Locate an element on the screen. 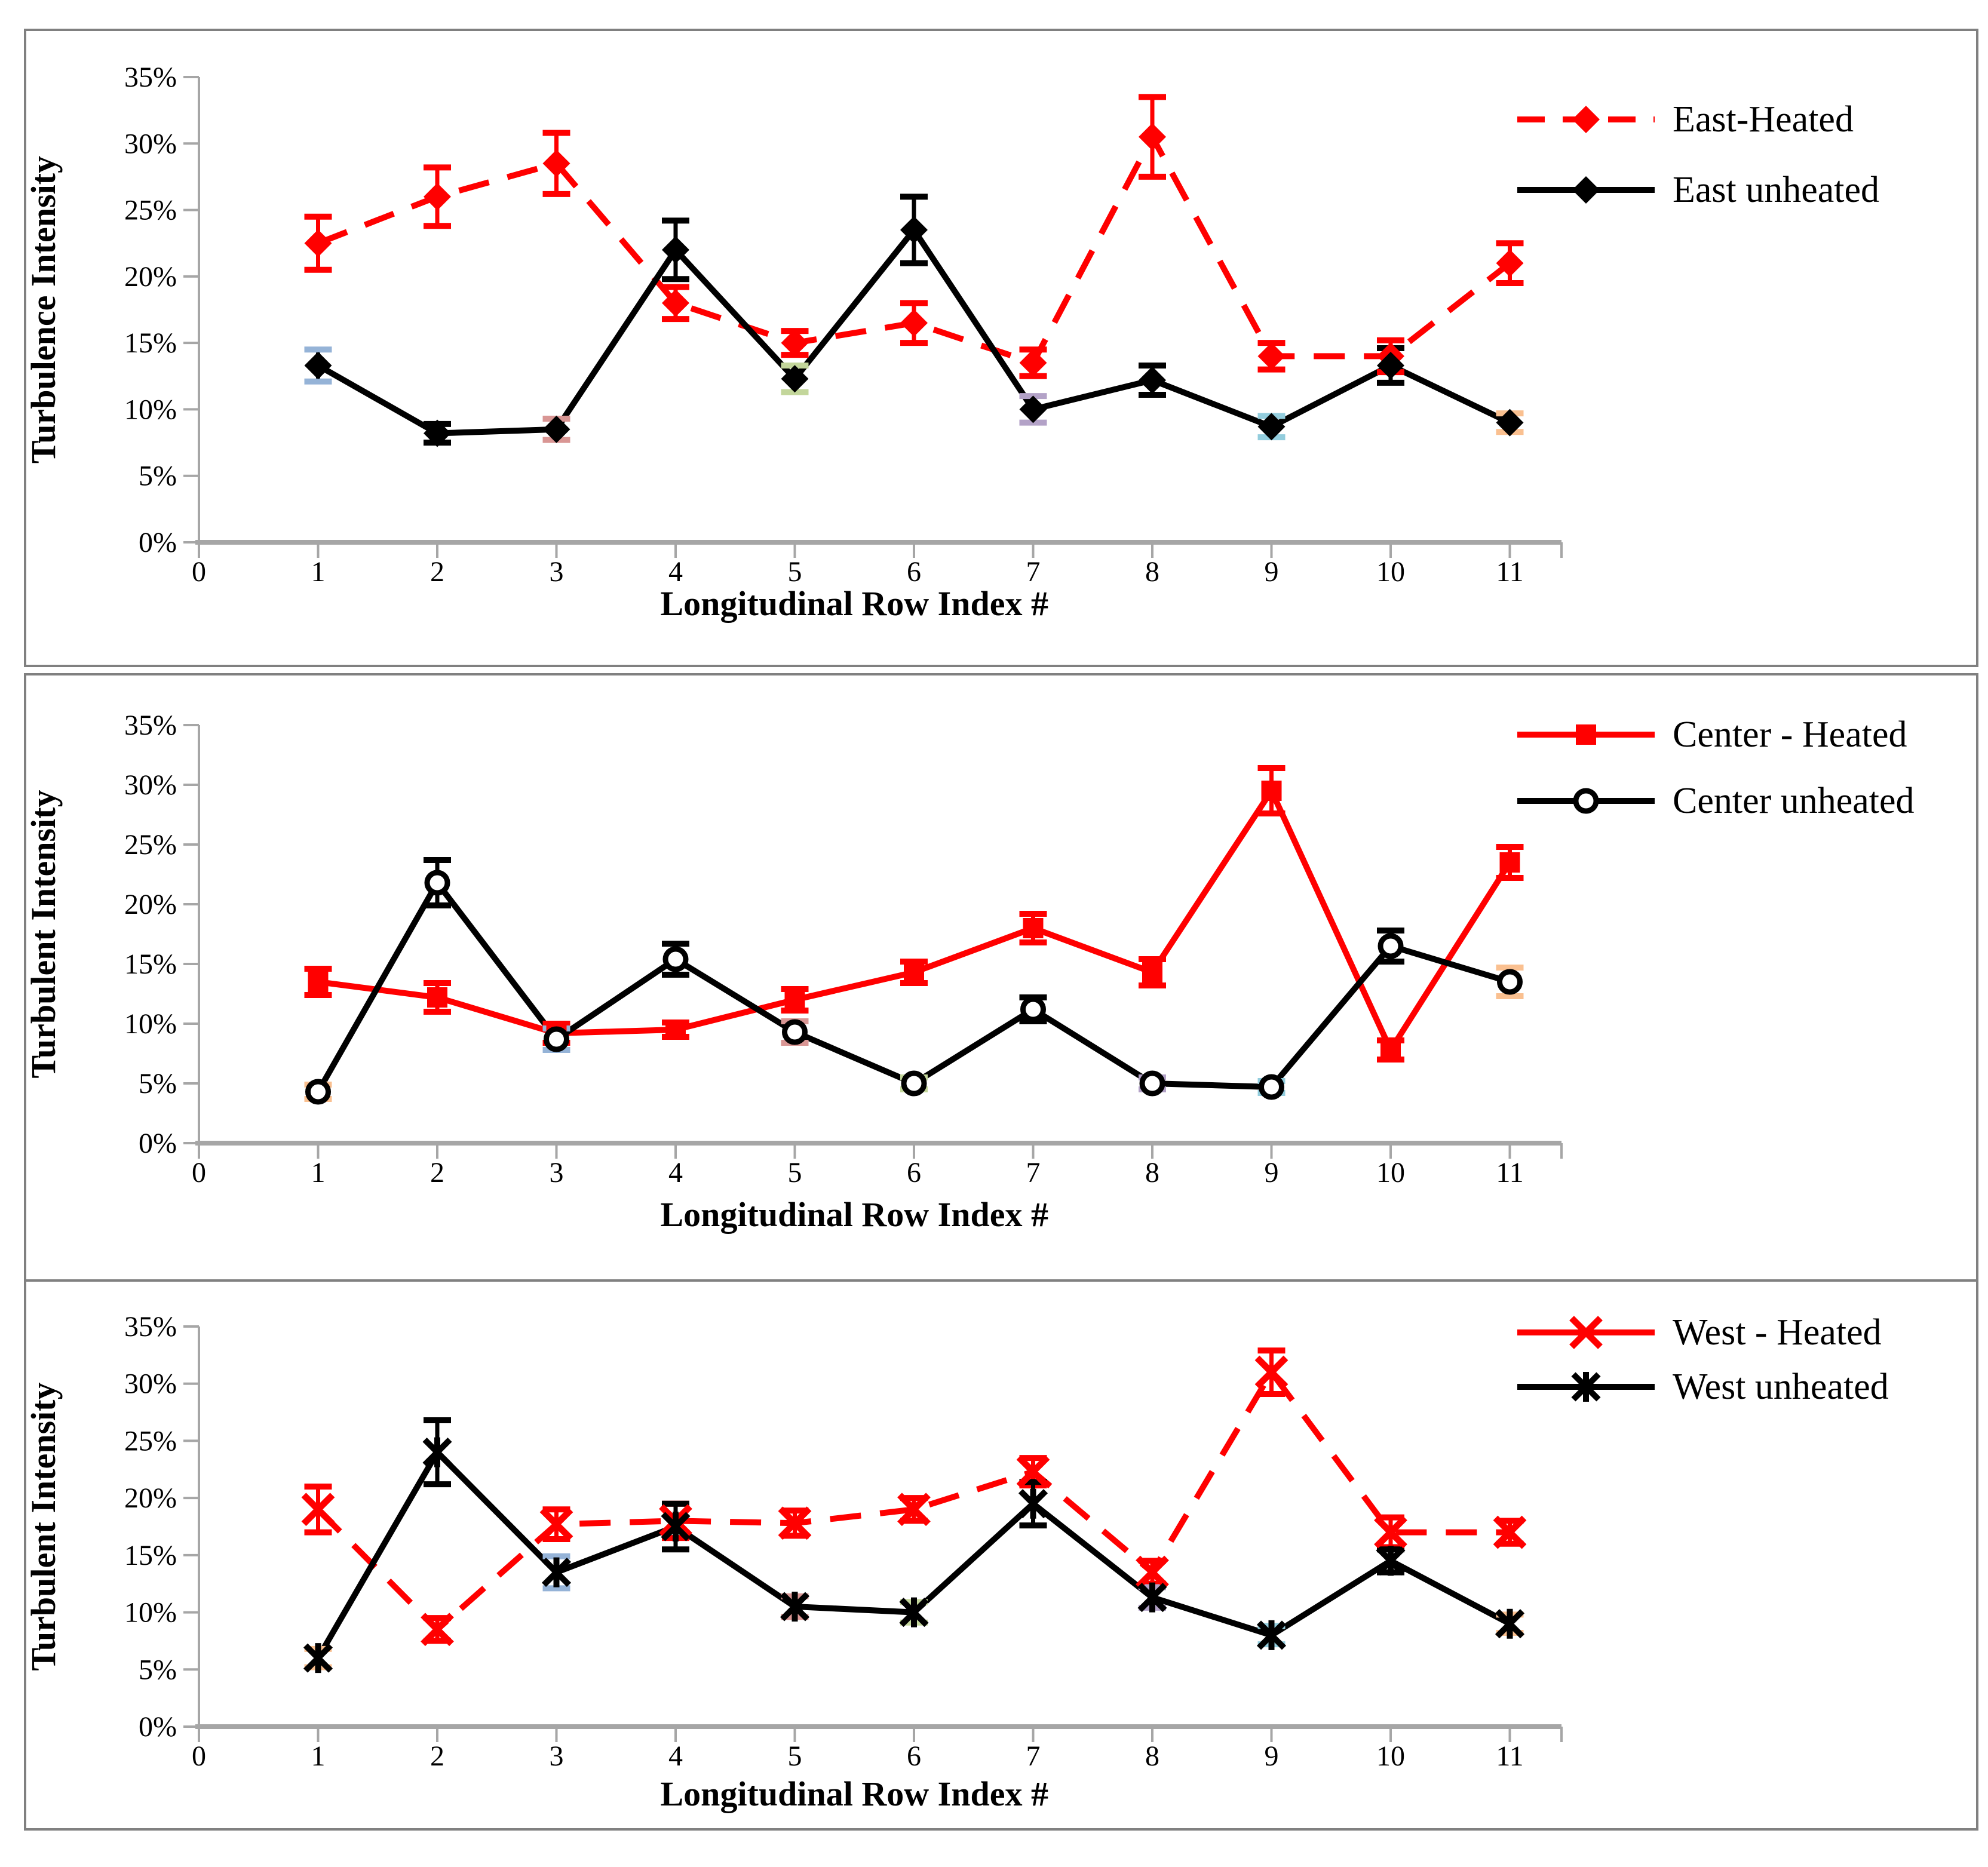 The height and width of the screenshot is (1867, 1988). x-tick-label: 3 is located at coordinates (557, 1173).